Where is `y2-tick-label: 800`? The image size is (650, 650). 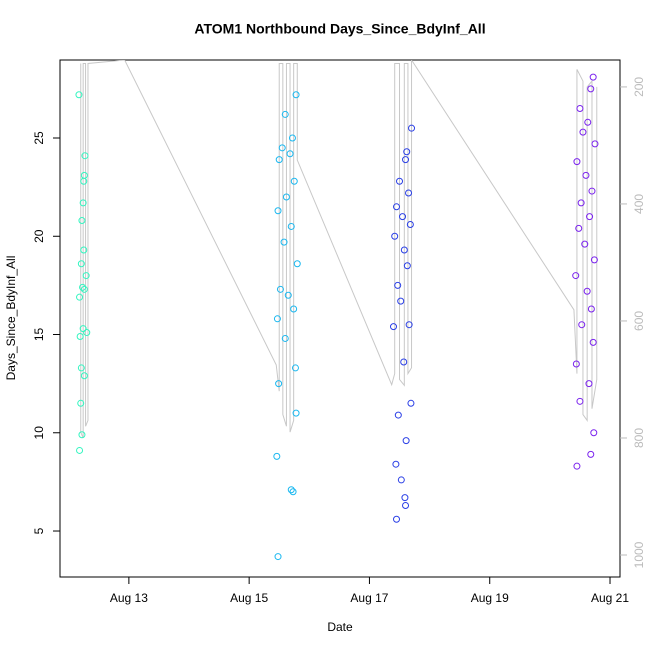 y2-tick-label: 800 is located at coordinates (639, 438).